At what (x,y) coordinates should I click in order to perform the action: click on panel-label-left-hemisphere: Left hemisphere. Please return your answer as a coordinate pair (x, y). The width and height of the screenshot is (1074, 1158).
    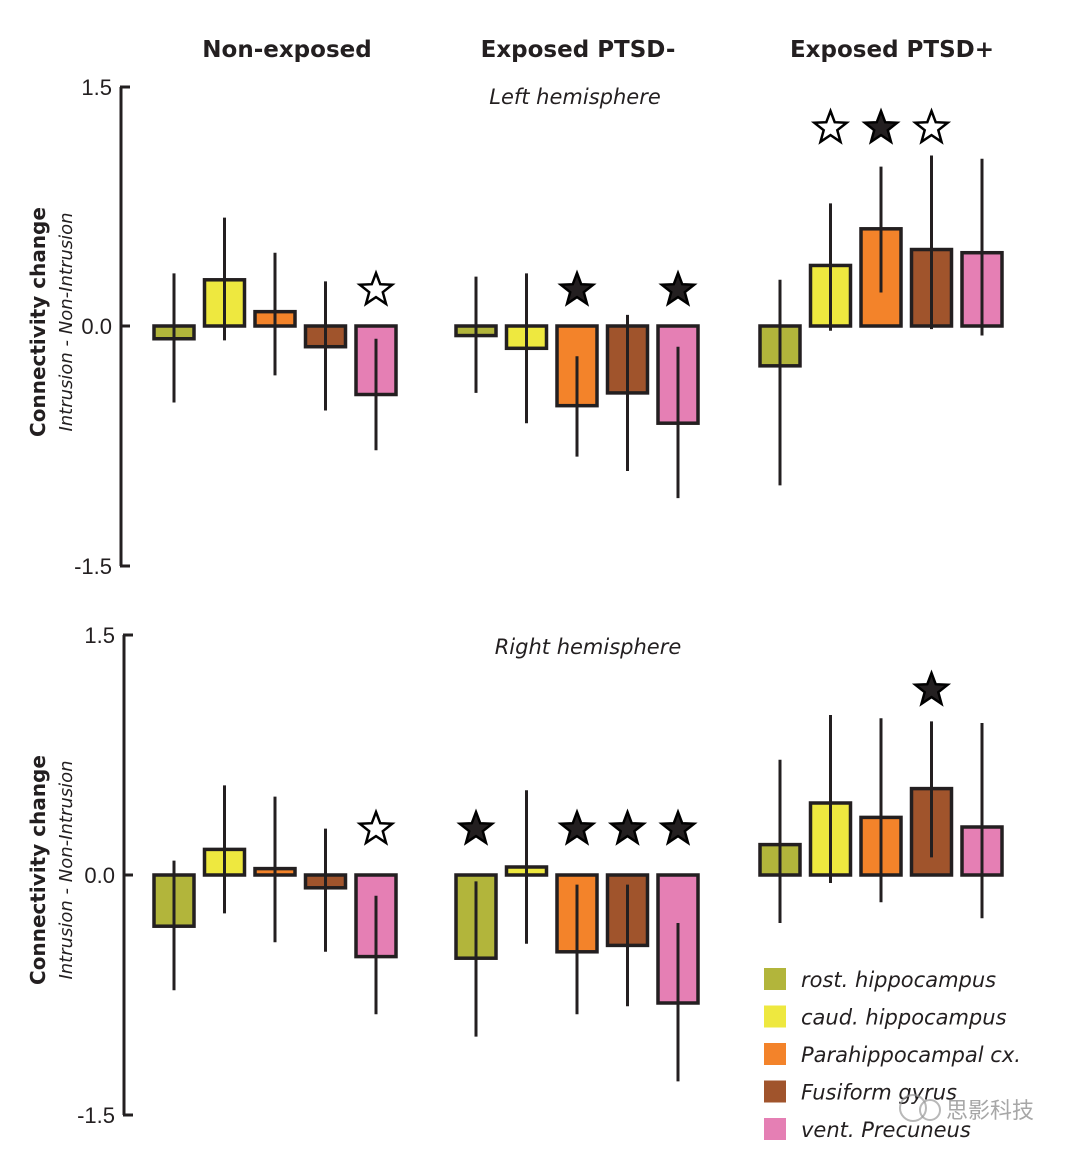
    Looking at the image, I should click on (575, 97).